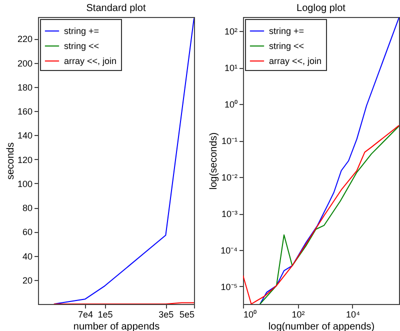  I want to click on y-tick-label: 160, so click(24, 111).